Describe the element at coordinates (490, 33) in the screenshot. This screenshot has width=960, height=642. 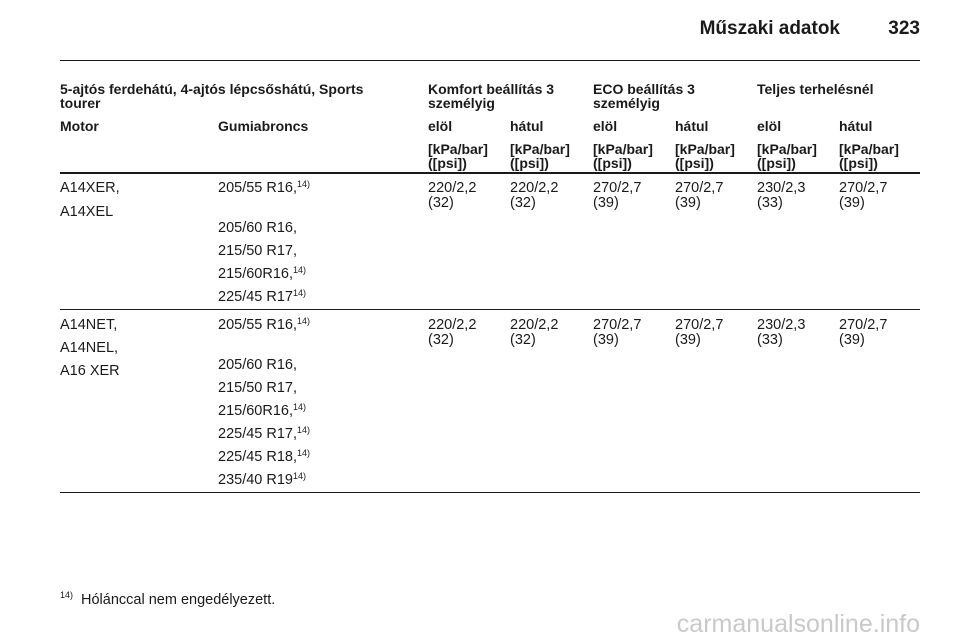
I see `page-header: Műszaki adatok 323` at that location.